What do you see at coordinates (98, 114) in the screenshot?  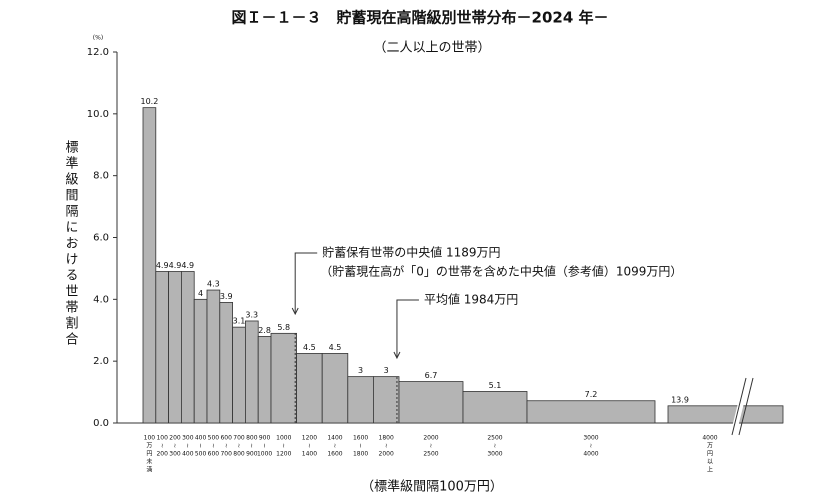 I see `y-tick-label: 10.0` at bounding box center [98, 114].